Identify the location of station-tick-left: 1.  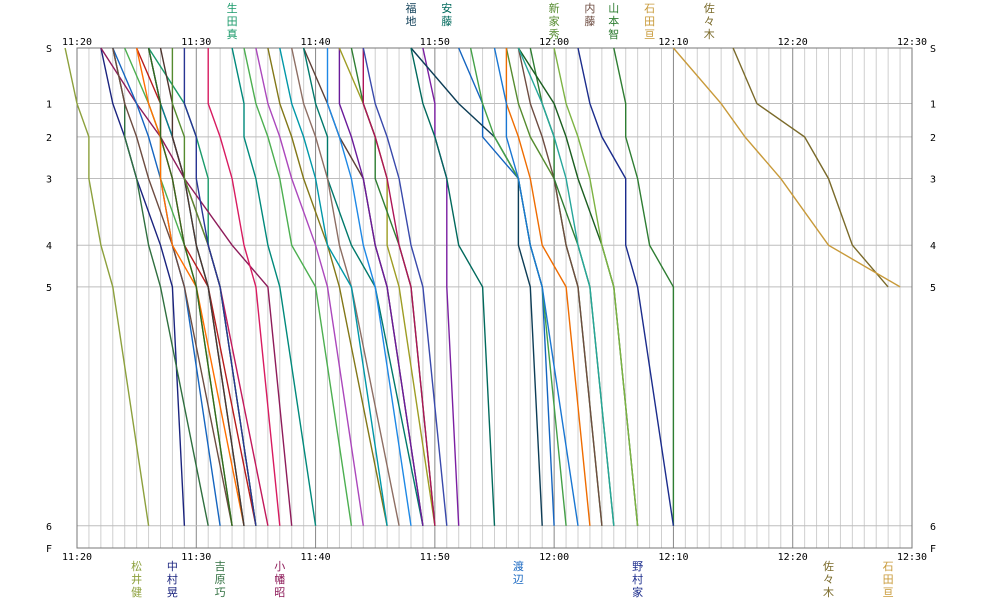
(49, 105).